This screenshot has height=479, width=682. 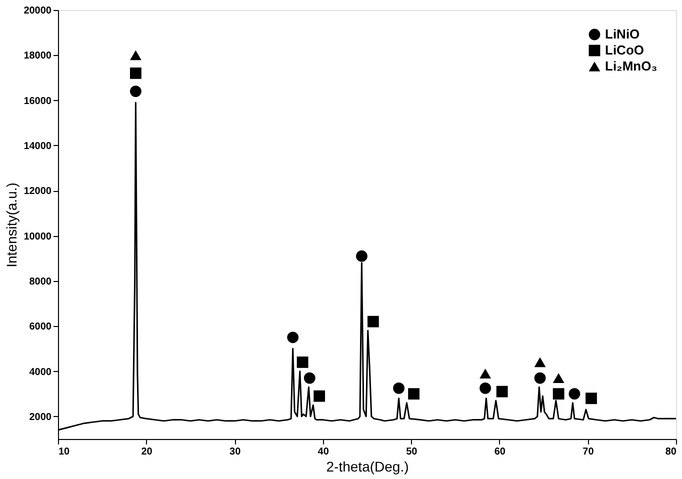 I want to click on y-tick-label: 14000, so click(x=38, y=146).